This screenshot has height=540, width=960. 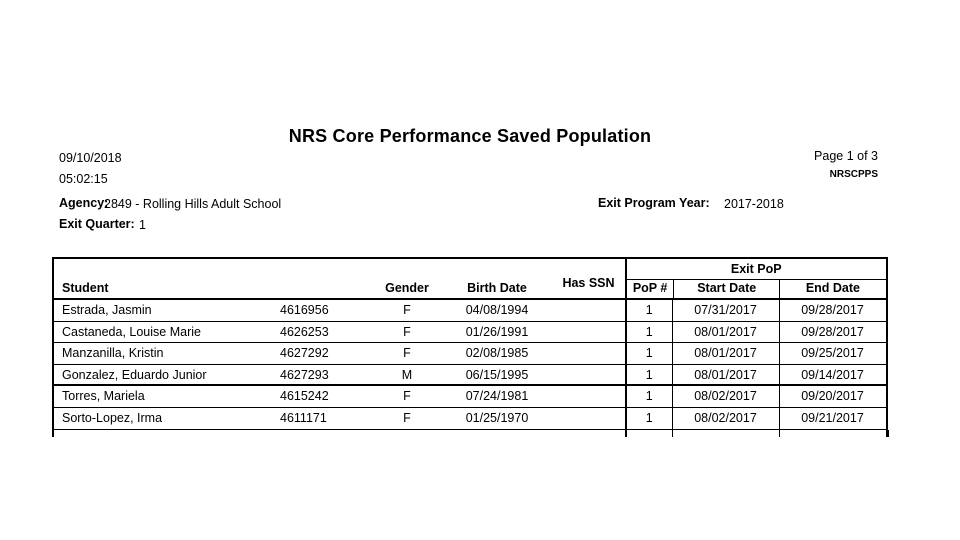 What do you see at coordinates (497, 396) in the screenshot?
I see `cell-birth-date: 07/24/1981` at bounding box center [497, 396].